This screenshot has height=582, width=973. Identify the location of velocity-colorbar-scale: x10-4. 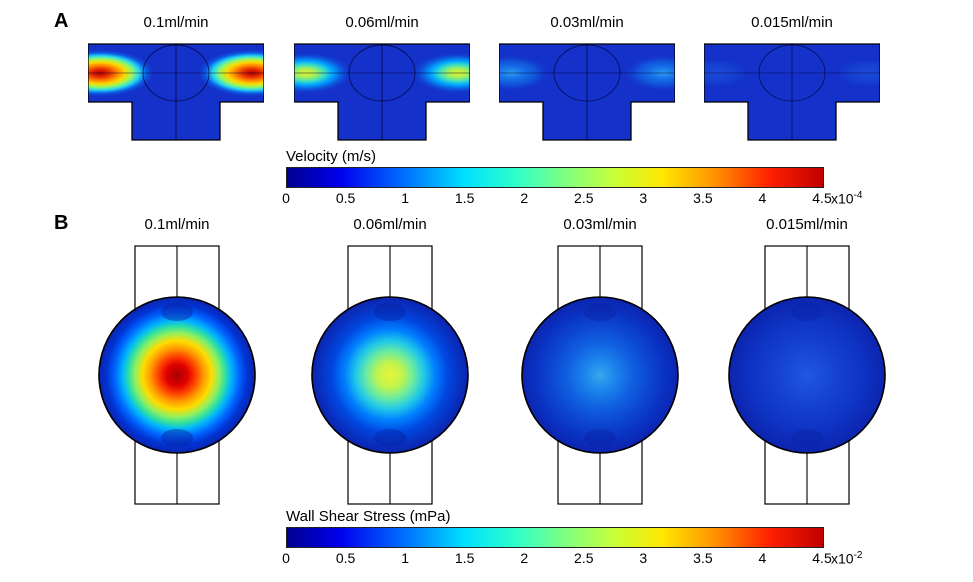
(847, 198).